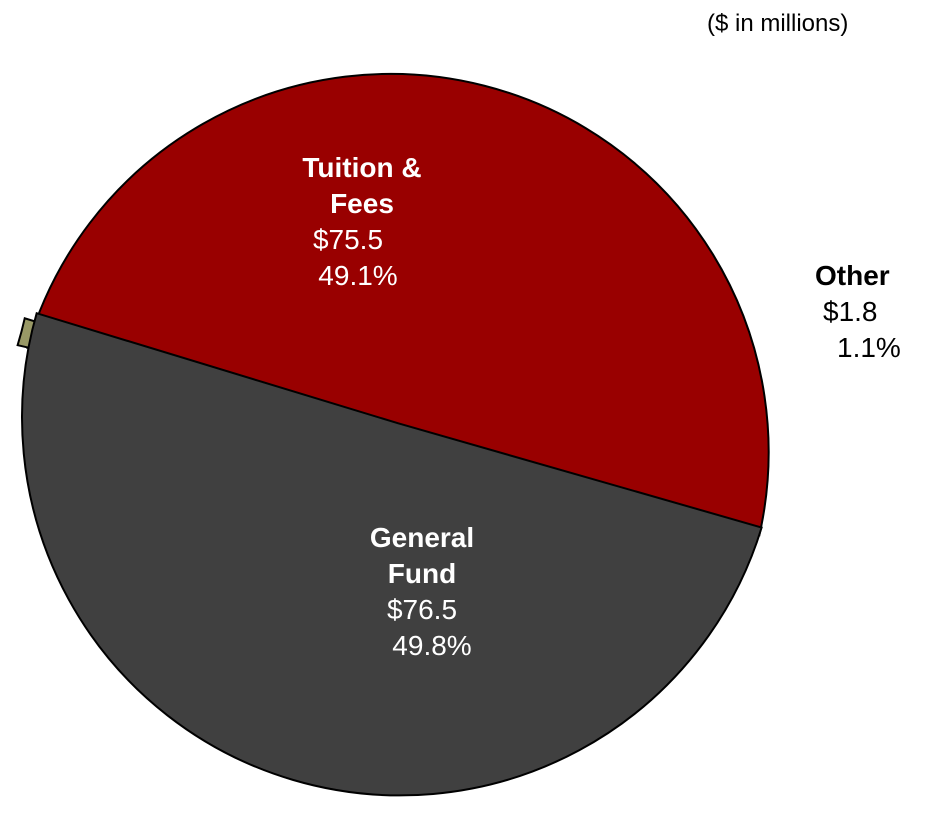 Image resolution: width=925 pixels, height=817 pixels. I want to click on slice-percent-general: 49.8%, so click(432, 645).